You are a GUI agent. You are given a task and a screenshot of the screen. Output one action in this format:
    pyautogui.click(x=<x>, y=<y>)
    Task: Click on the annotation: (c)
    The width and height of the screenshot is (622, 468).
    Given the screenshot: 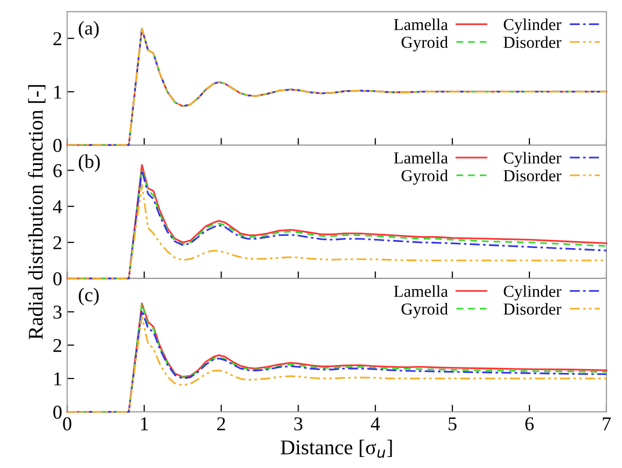 What is the action you would take?
    pyautogui.click(x=88, y=297)
    